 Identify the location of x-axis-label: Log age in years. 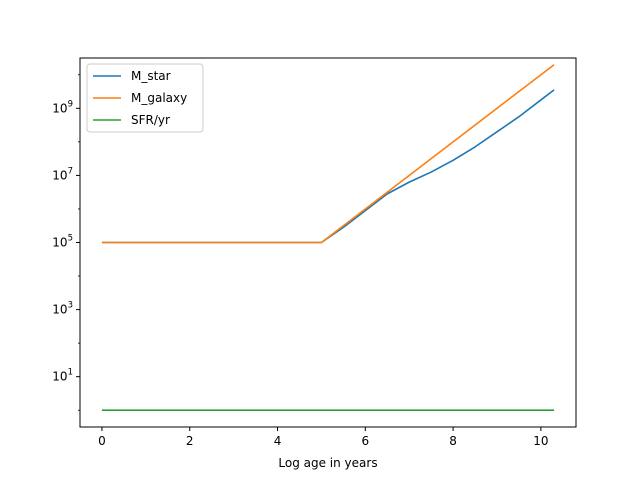
(327, 463).